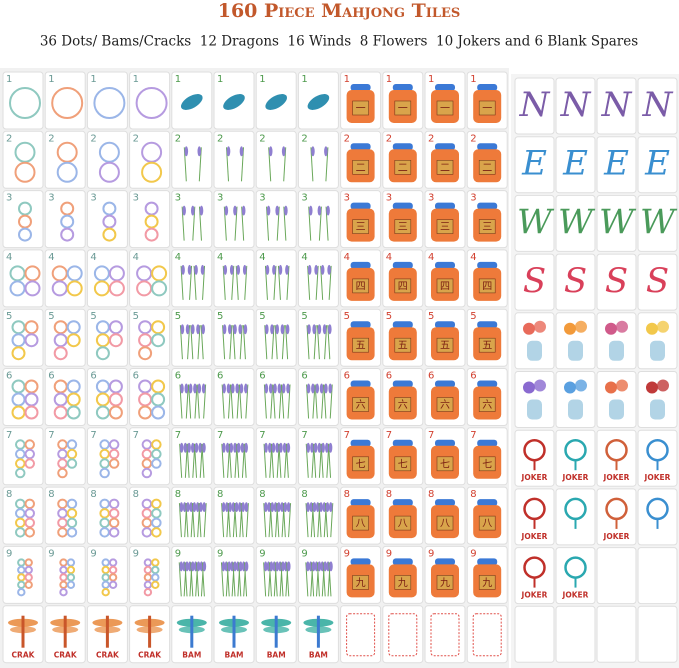  I want to click on character: 六, so click(403, 405).